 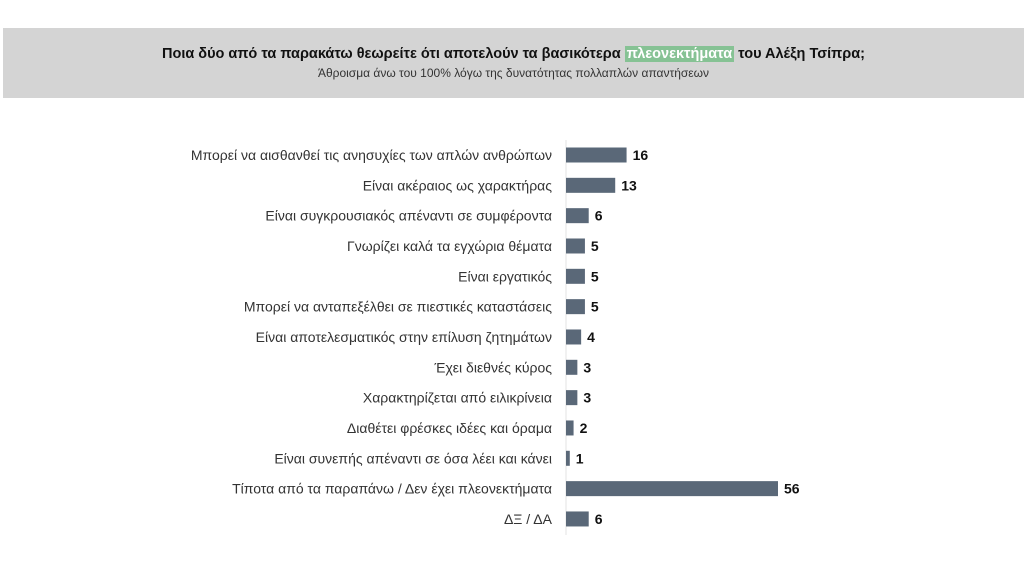 I want to click on category-label: Έχει διεθνές κύρος, so click(x=492, y=367).